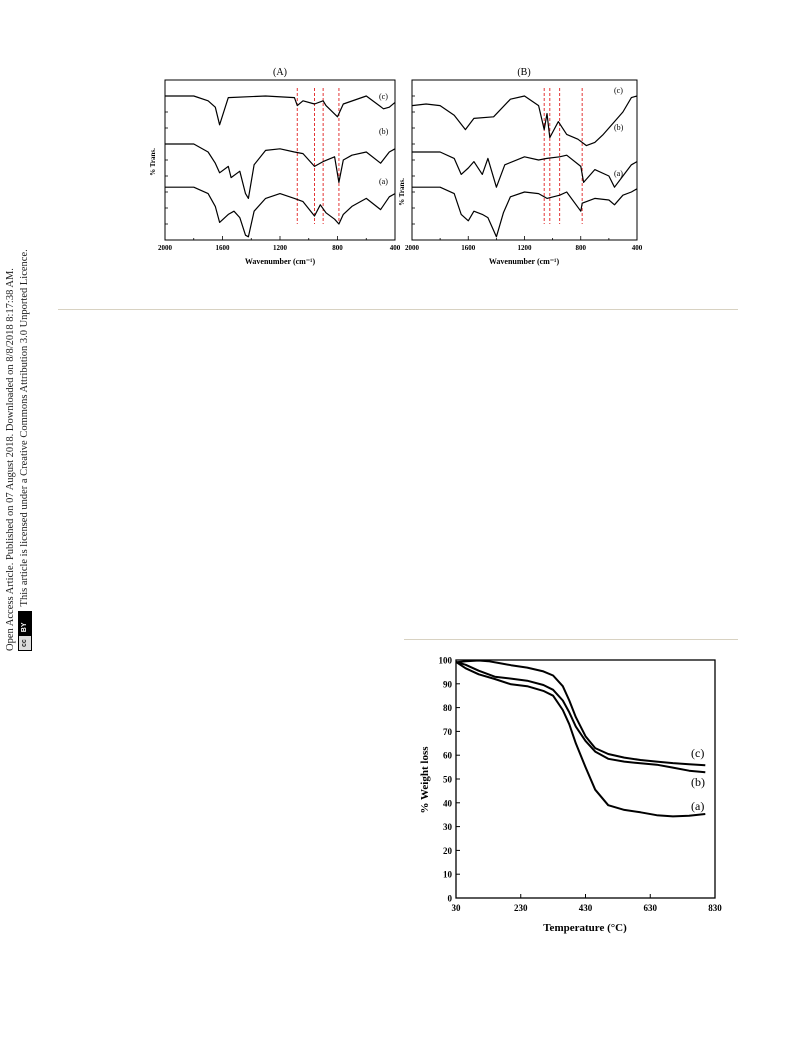 The width and height of the screenshot is (793, 1039). Describe the element at coordinates (585, 928) in the screenshot. I see `tga-xlabel: Temperature (°C)` at that location.